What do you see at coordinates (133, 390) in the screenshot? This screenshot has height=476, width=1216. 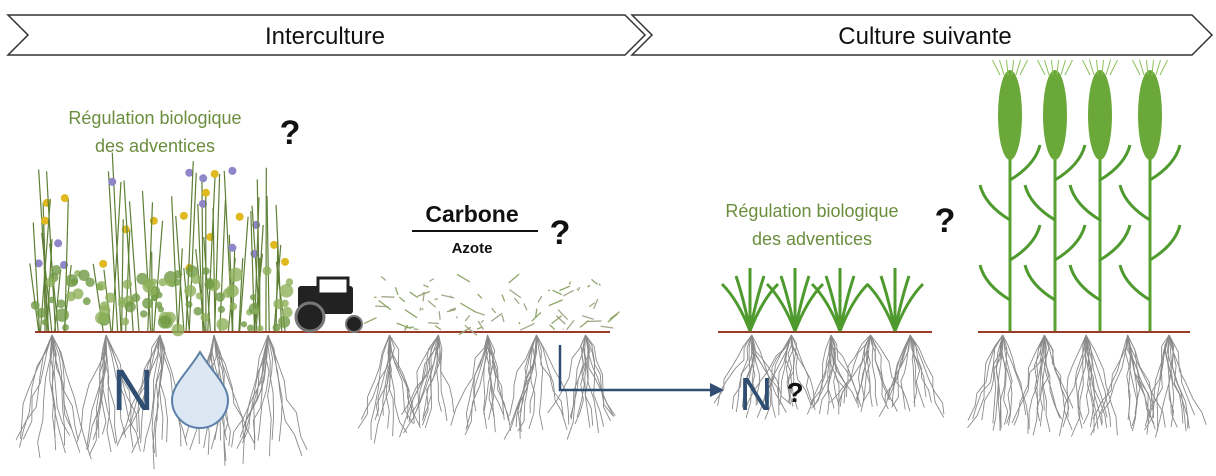 I see `nitrogen-symbol: N` at bounding box center [133, 390].